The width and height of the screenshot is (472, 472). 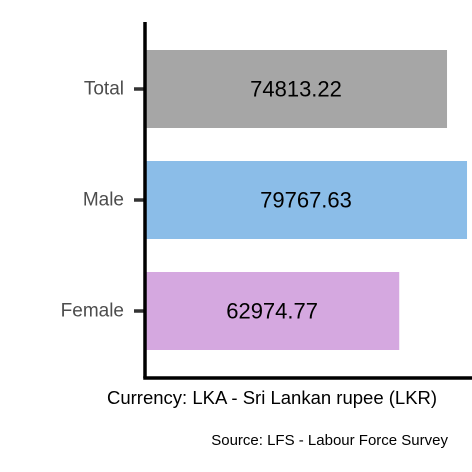 I want to click on value-label-male: 79767.63, so click(x=306, y=200).